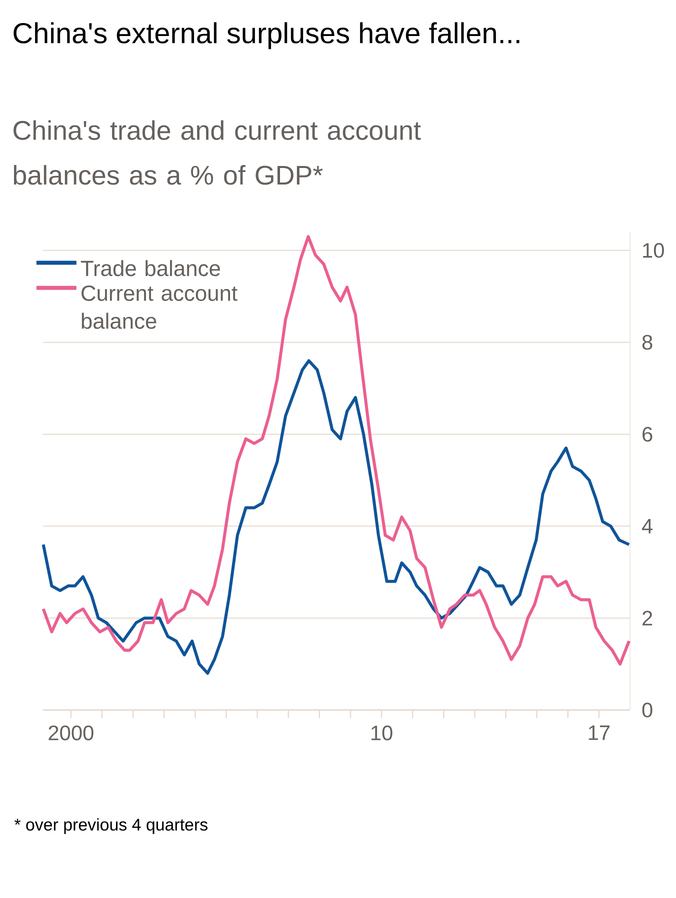 Image resolution: width=676 pixels, height=898 pixels. I want to click on chart-subtitle: China's trade and current account balances as a % of GDP*, so click(217, 152).